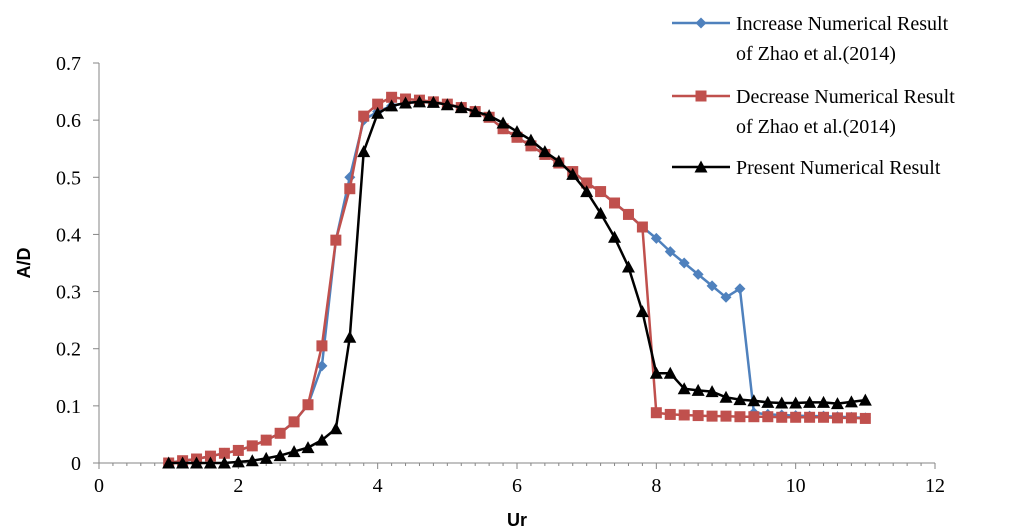  Describe the element at coordinates (68, 235) in the screenshot. I see `y-tick-label: 0.4` at that location.